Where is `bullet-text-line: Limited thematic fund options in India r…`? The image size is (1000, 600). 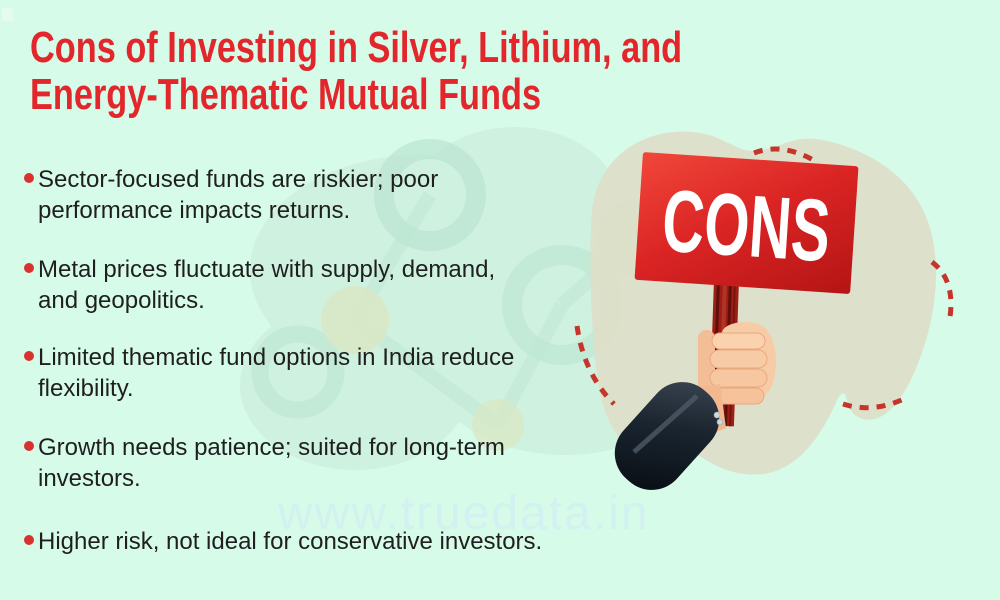
bullet-text-line: Limited thematic fund options in India r… is located at coordinates (276, 357).